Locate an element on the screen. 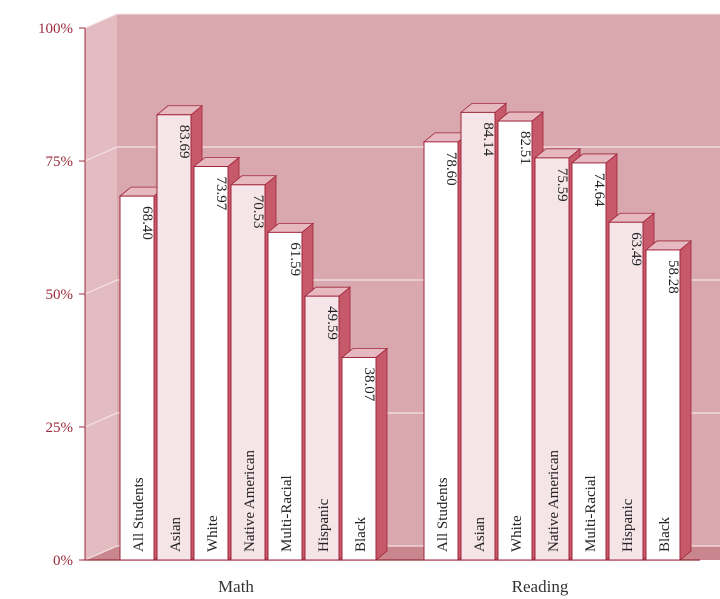 The image size is (720, 599). bar-value-label: 63.49 is located at coordinates (636, 249).